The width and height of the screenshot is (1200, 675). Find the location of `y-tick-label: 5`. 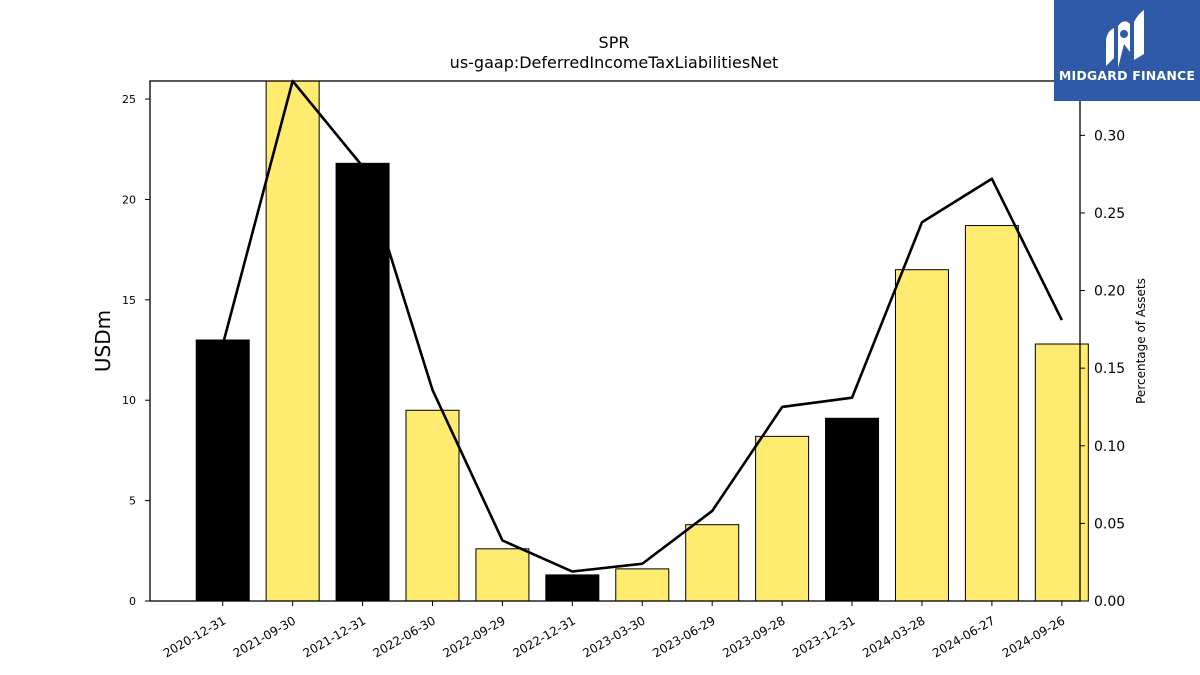

y-tick-label: 5 is located at coordinates (132, 501).